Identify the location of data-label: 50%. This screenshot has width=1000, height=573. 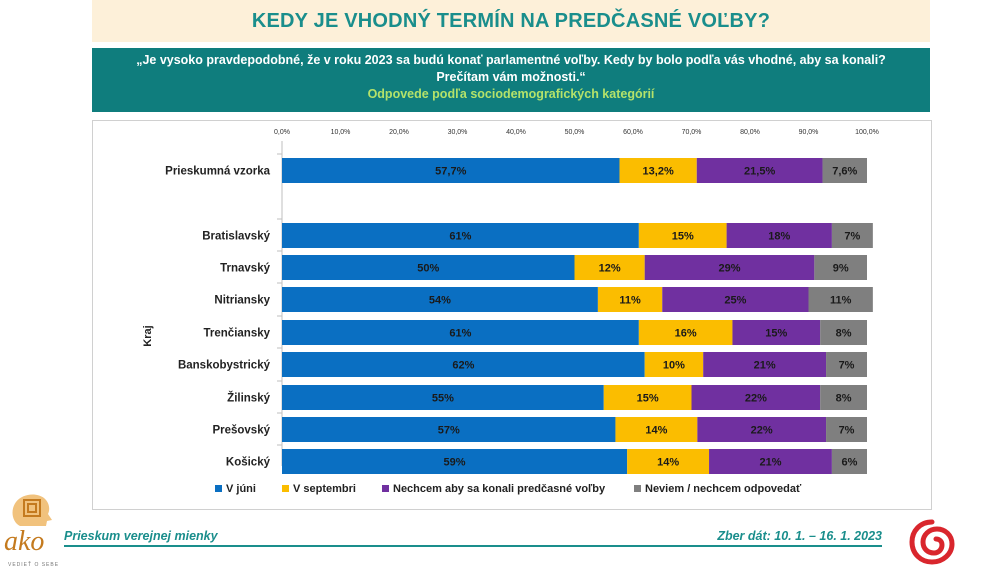
(428, 269).